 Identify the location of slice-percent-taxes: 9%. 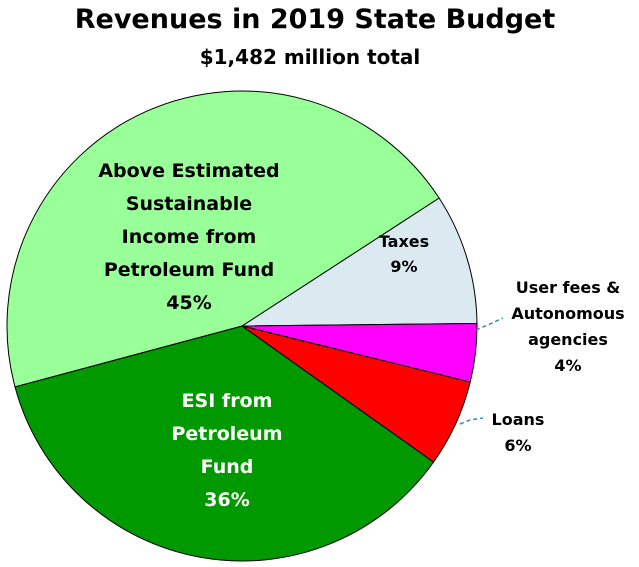
(403, 266).